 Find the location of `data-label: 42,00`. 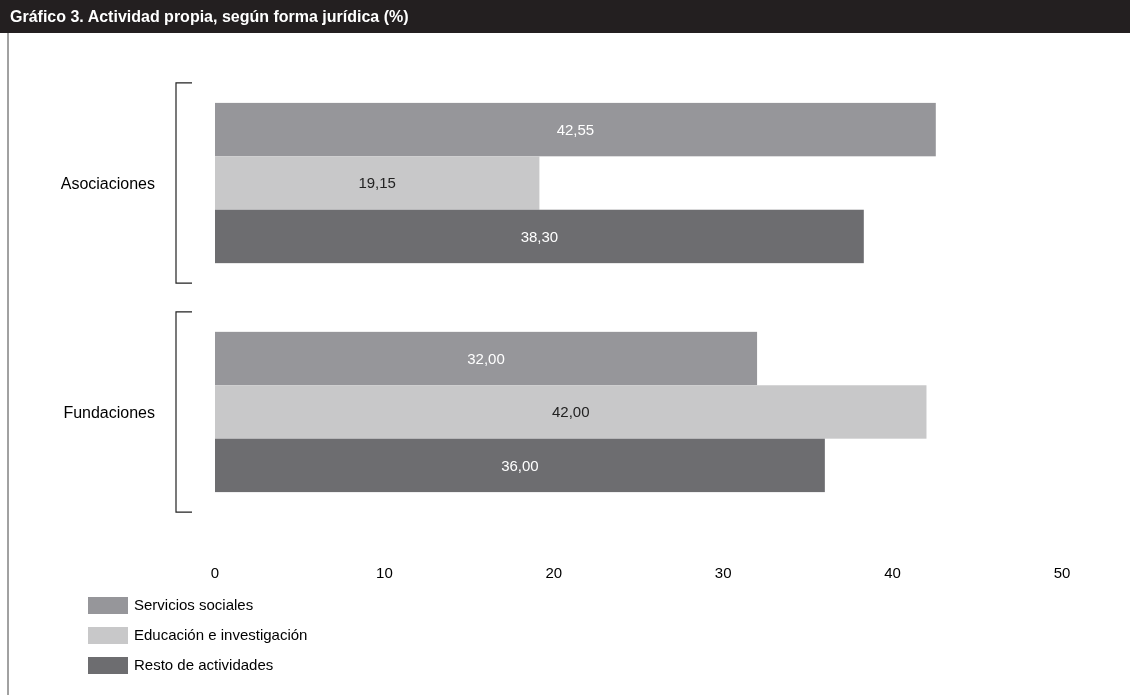

data-label: 42,00 is located at coordinates (570, 412).